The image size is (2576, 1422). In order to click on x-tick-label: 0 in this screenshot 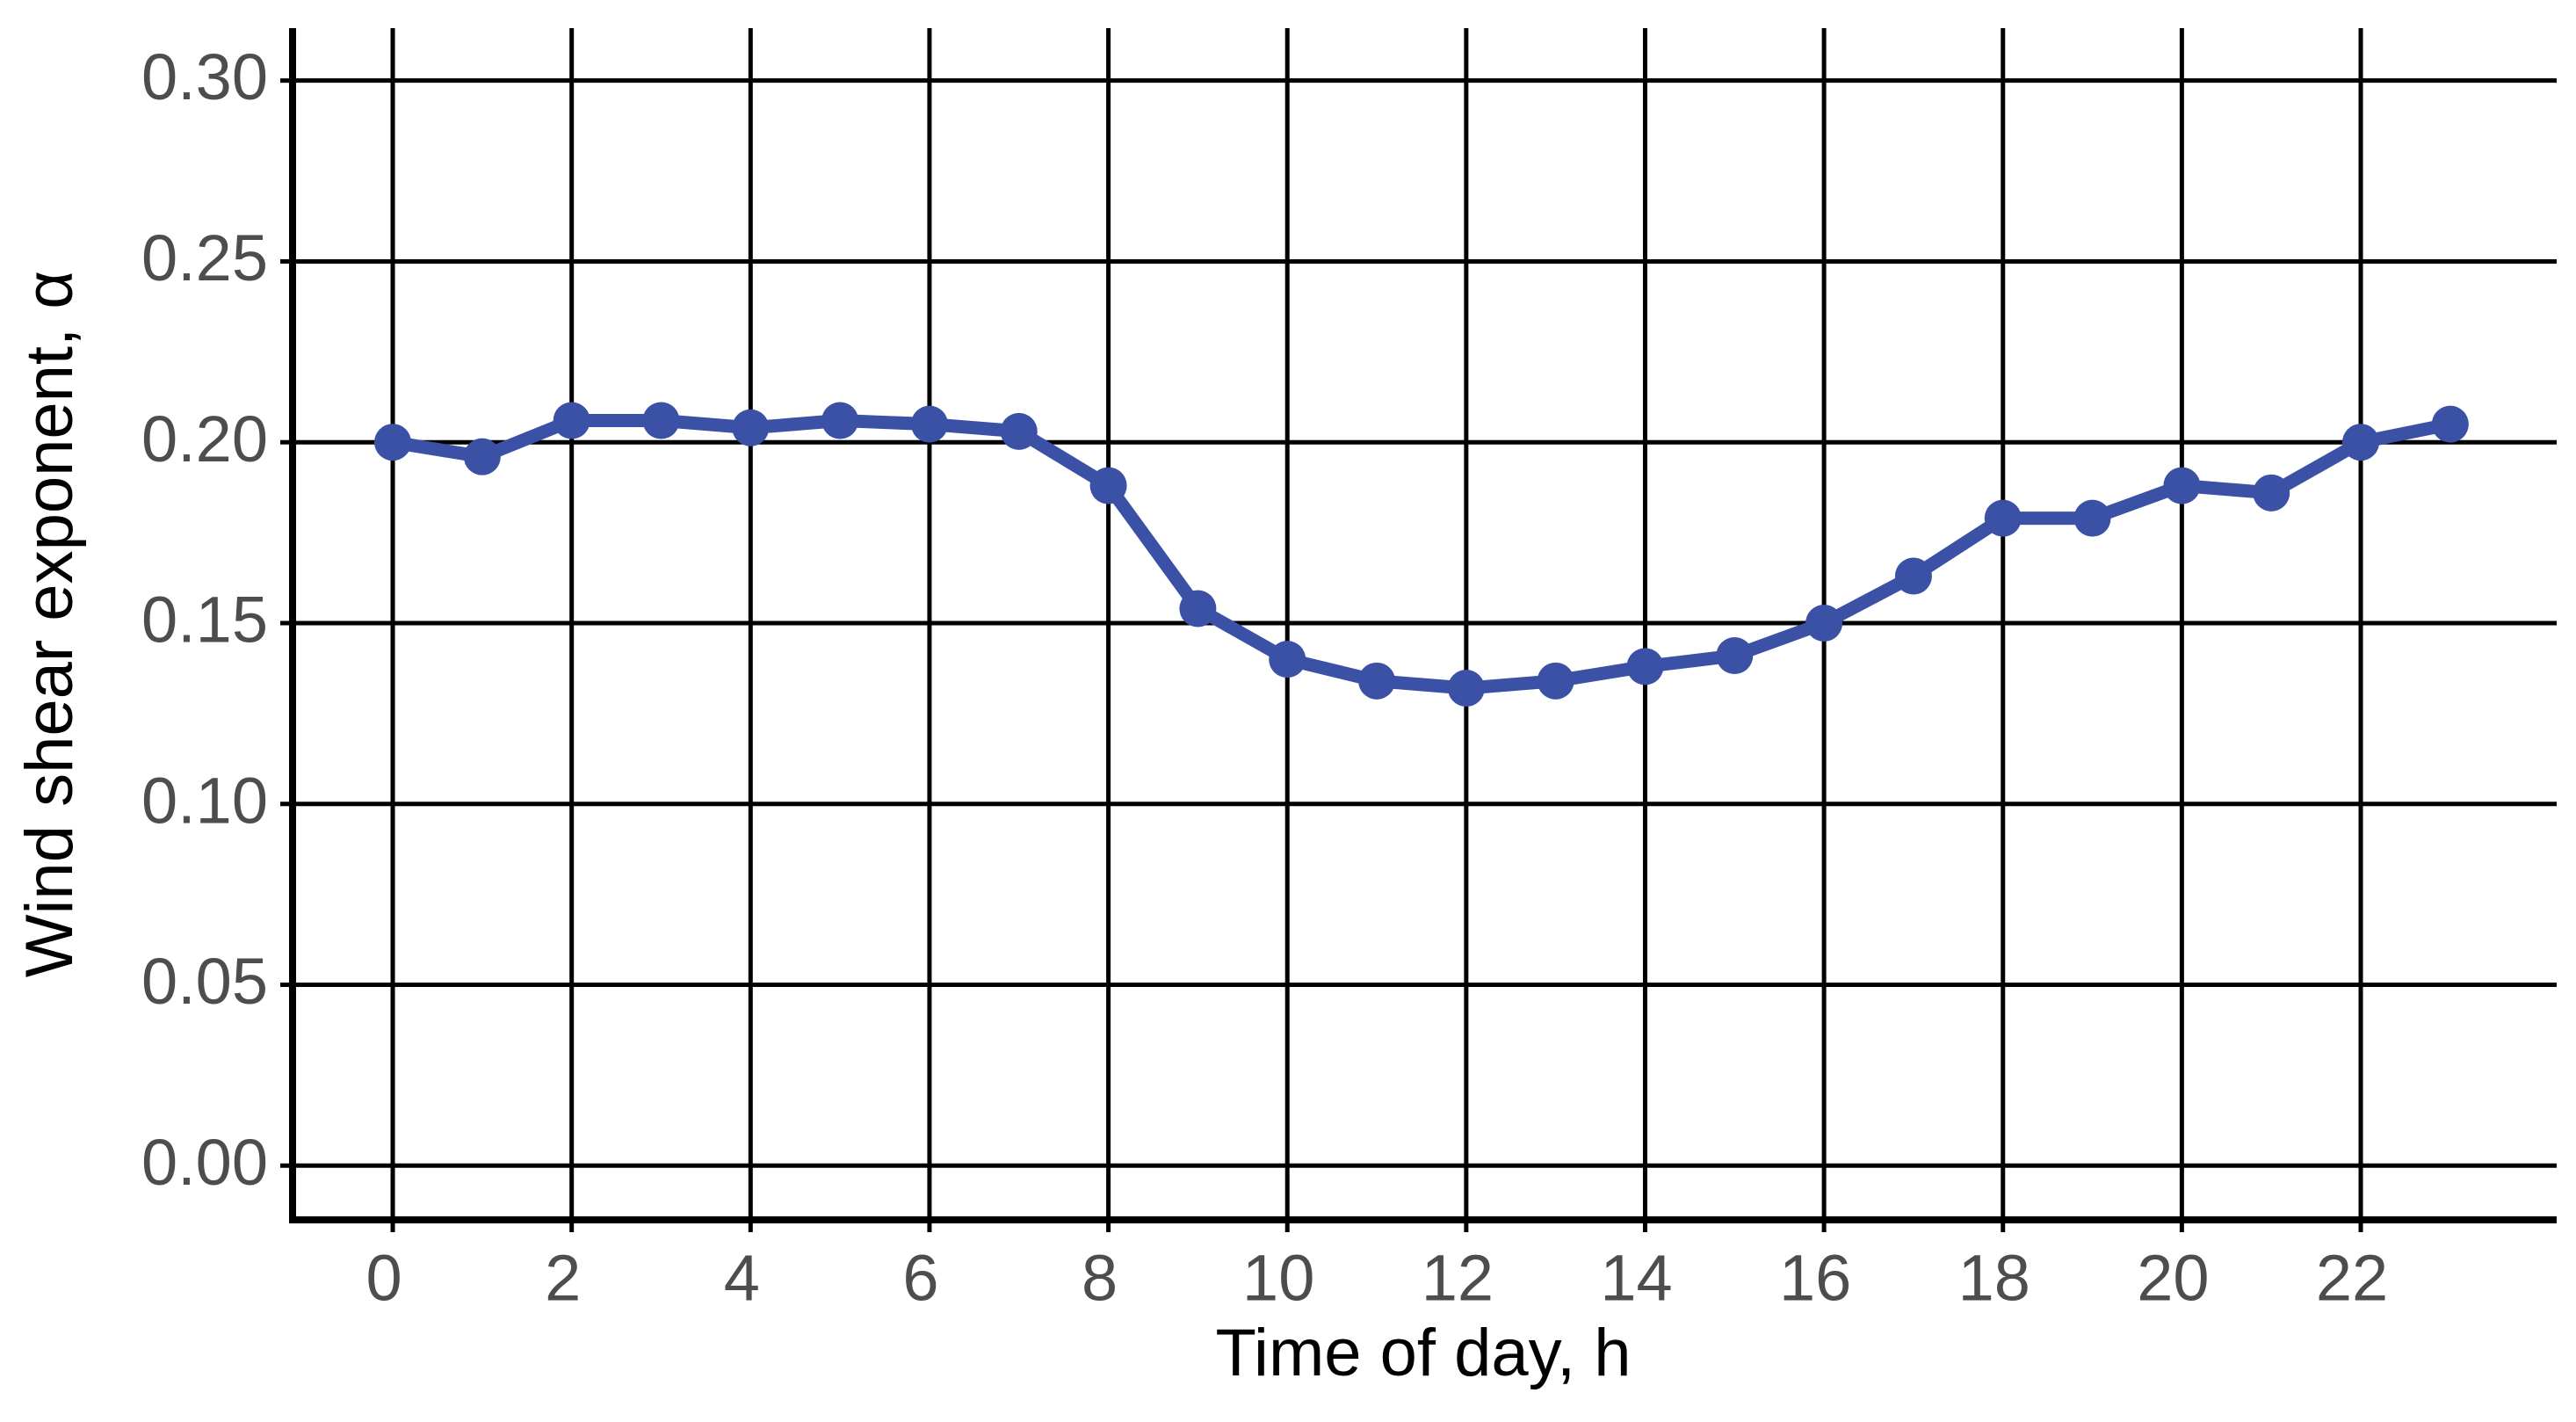, I will do `click(383, 1278)`.